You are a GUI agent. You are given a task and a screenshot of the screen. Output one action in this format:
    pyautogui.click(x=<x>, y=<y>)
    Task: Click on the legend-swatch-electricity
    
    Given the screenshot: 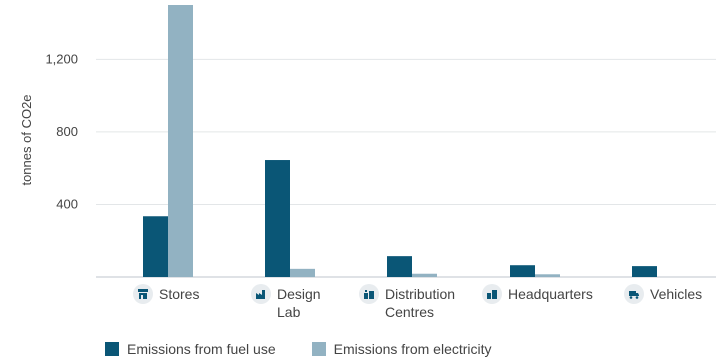 What is the action you would take?
    pyautogui.click(x=318, y=349)
    